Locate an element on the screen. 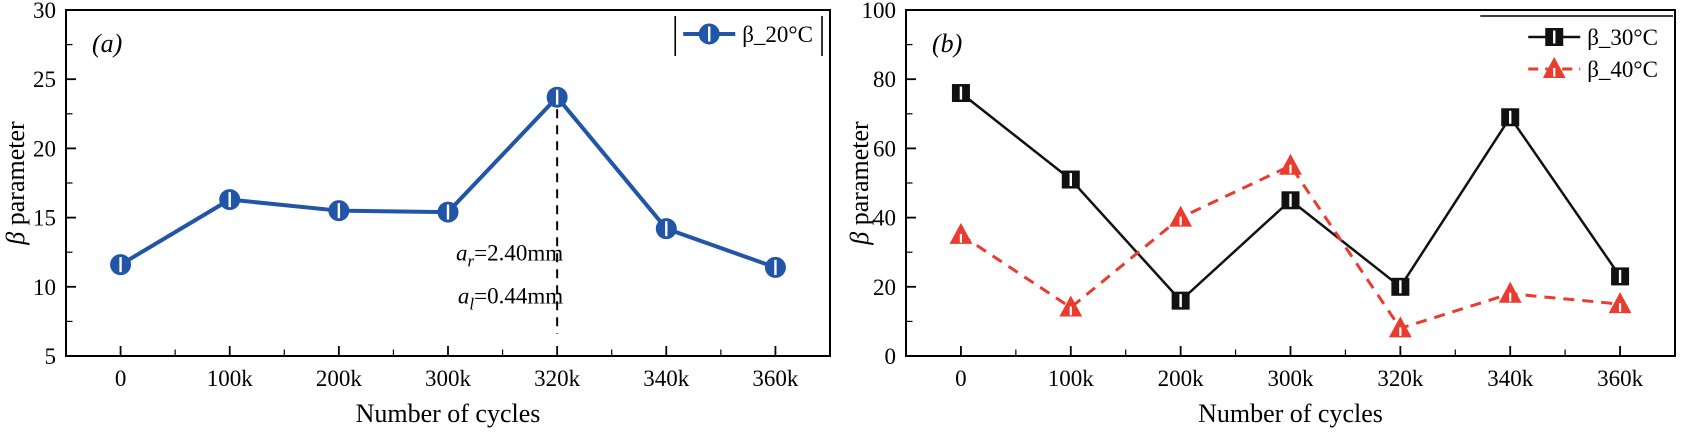 The width and height of the screenshot is (1687, 432). panel-label: (a) is located at coordinates (107, 43).